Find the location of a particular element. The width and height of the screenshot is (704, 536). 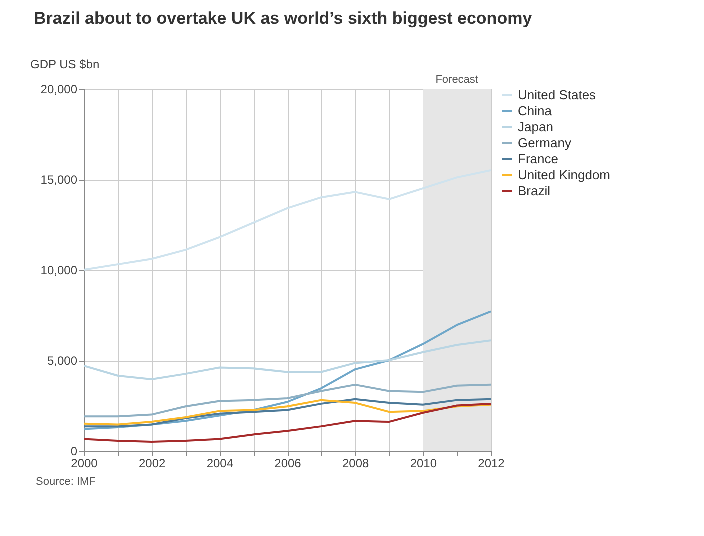

x-tick-label: 2012 is located at coordinates (492, 463).